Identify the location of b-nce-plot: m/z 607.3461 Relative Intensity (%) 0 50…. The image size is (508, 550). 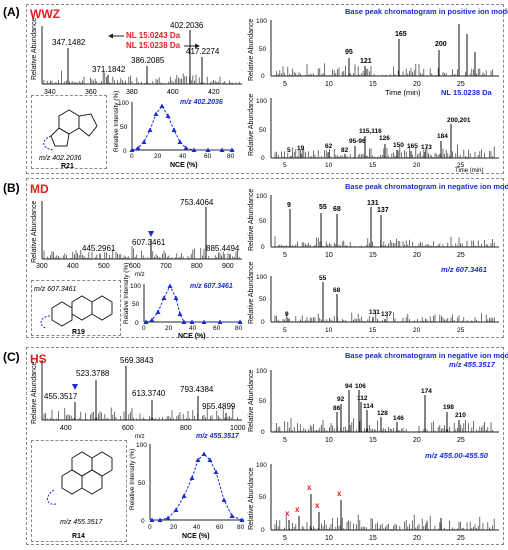
(183, 301).